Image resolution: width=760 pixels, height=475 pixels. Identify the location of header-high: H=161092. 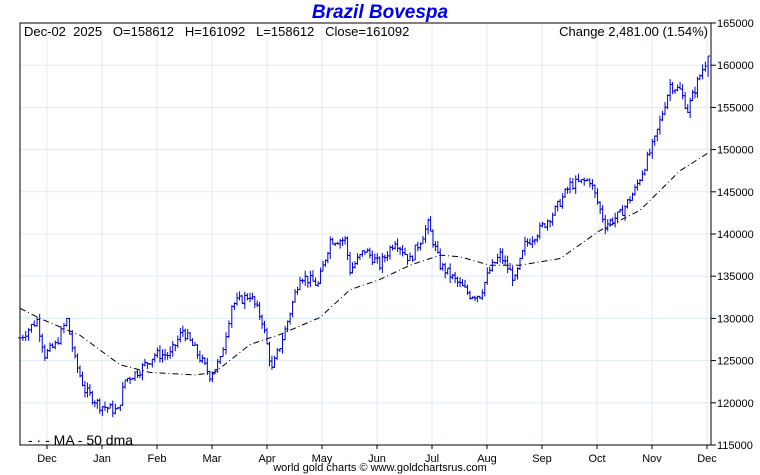
(215, 31).